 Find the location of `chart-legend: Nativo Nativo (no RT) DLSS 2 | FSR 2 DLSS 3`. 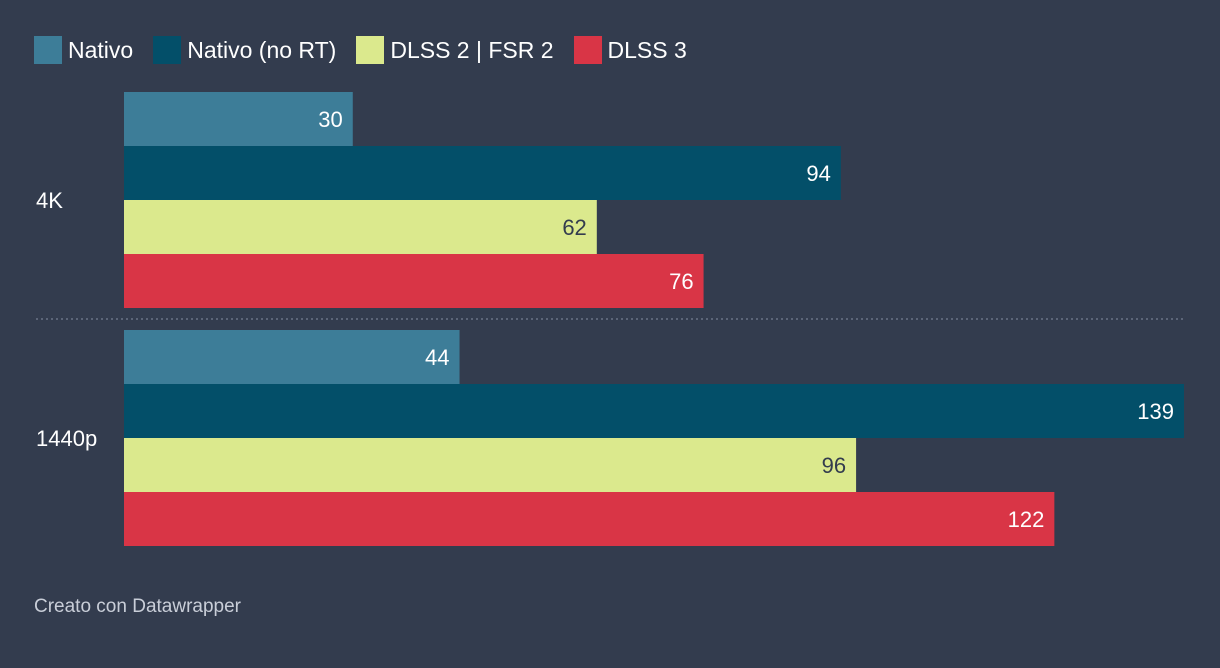

chart-legend: Nativo Nativo (no RT) DLSS 2 | FSR 2 DLSS 3 is located at coordinates (370, 50).